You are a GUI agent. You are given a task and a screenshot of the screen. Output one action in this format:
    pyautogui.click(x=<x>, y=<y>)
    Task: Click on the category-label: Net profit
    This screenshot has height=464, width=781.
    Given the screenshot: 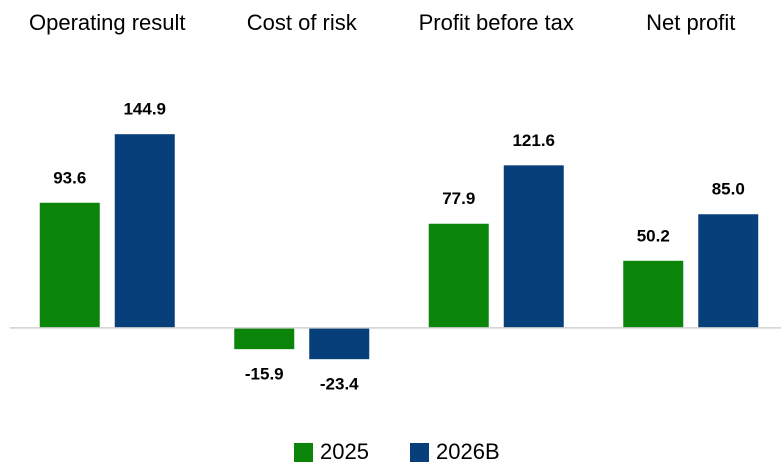 What is the action you would take?
    pyautogui.click(x=690, y=22)
    